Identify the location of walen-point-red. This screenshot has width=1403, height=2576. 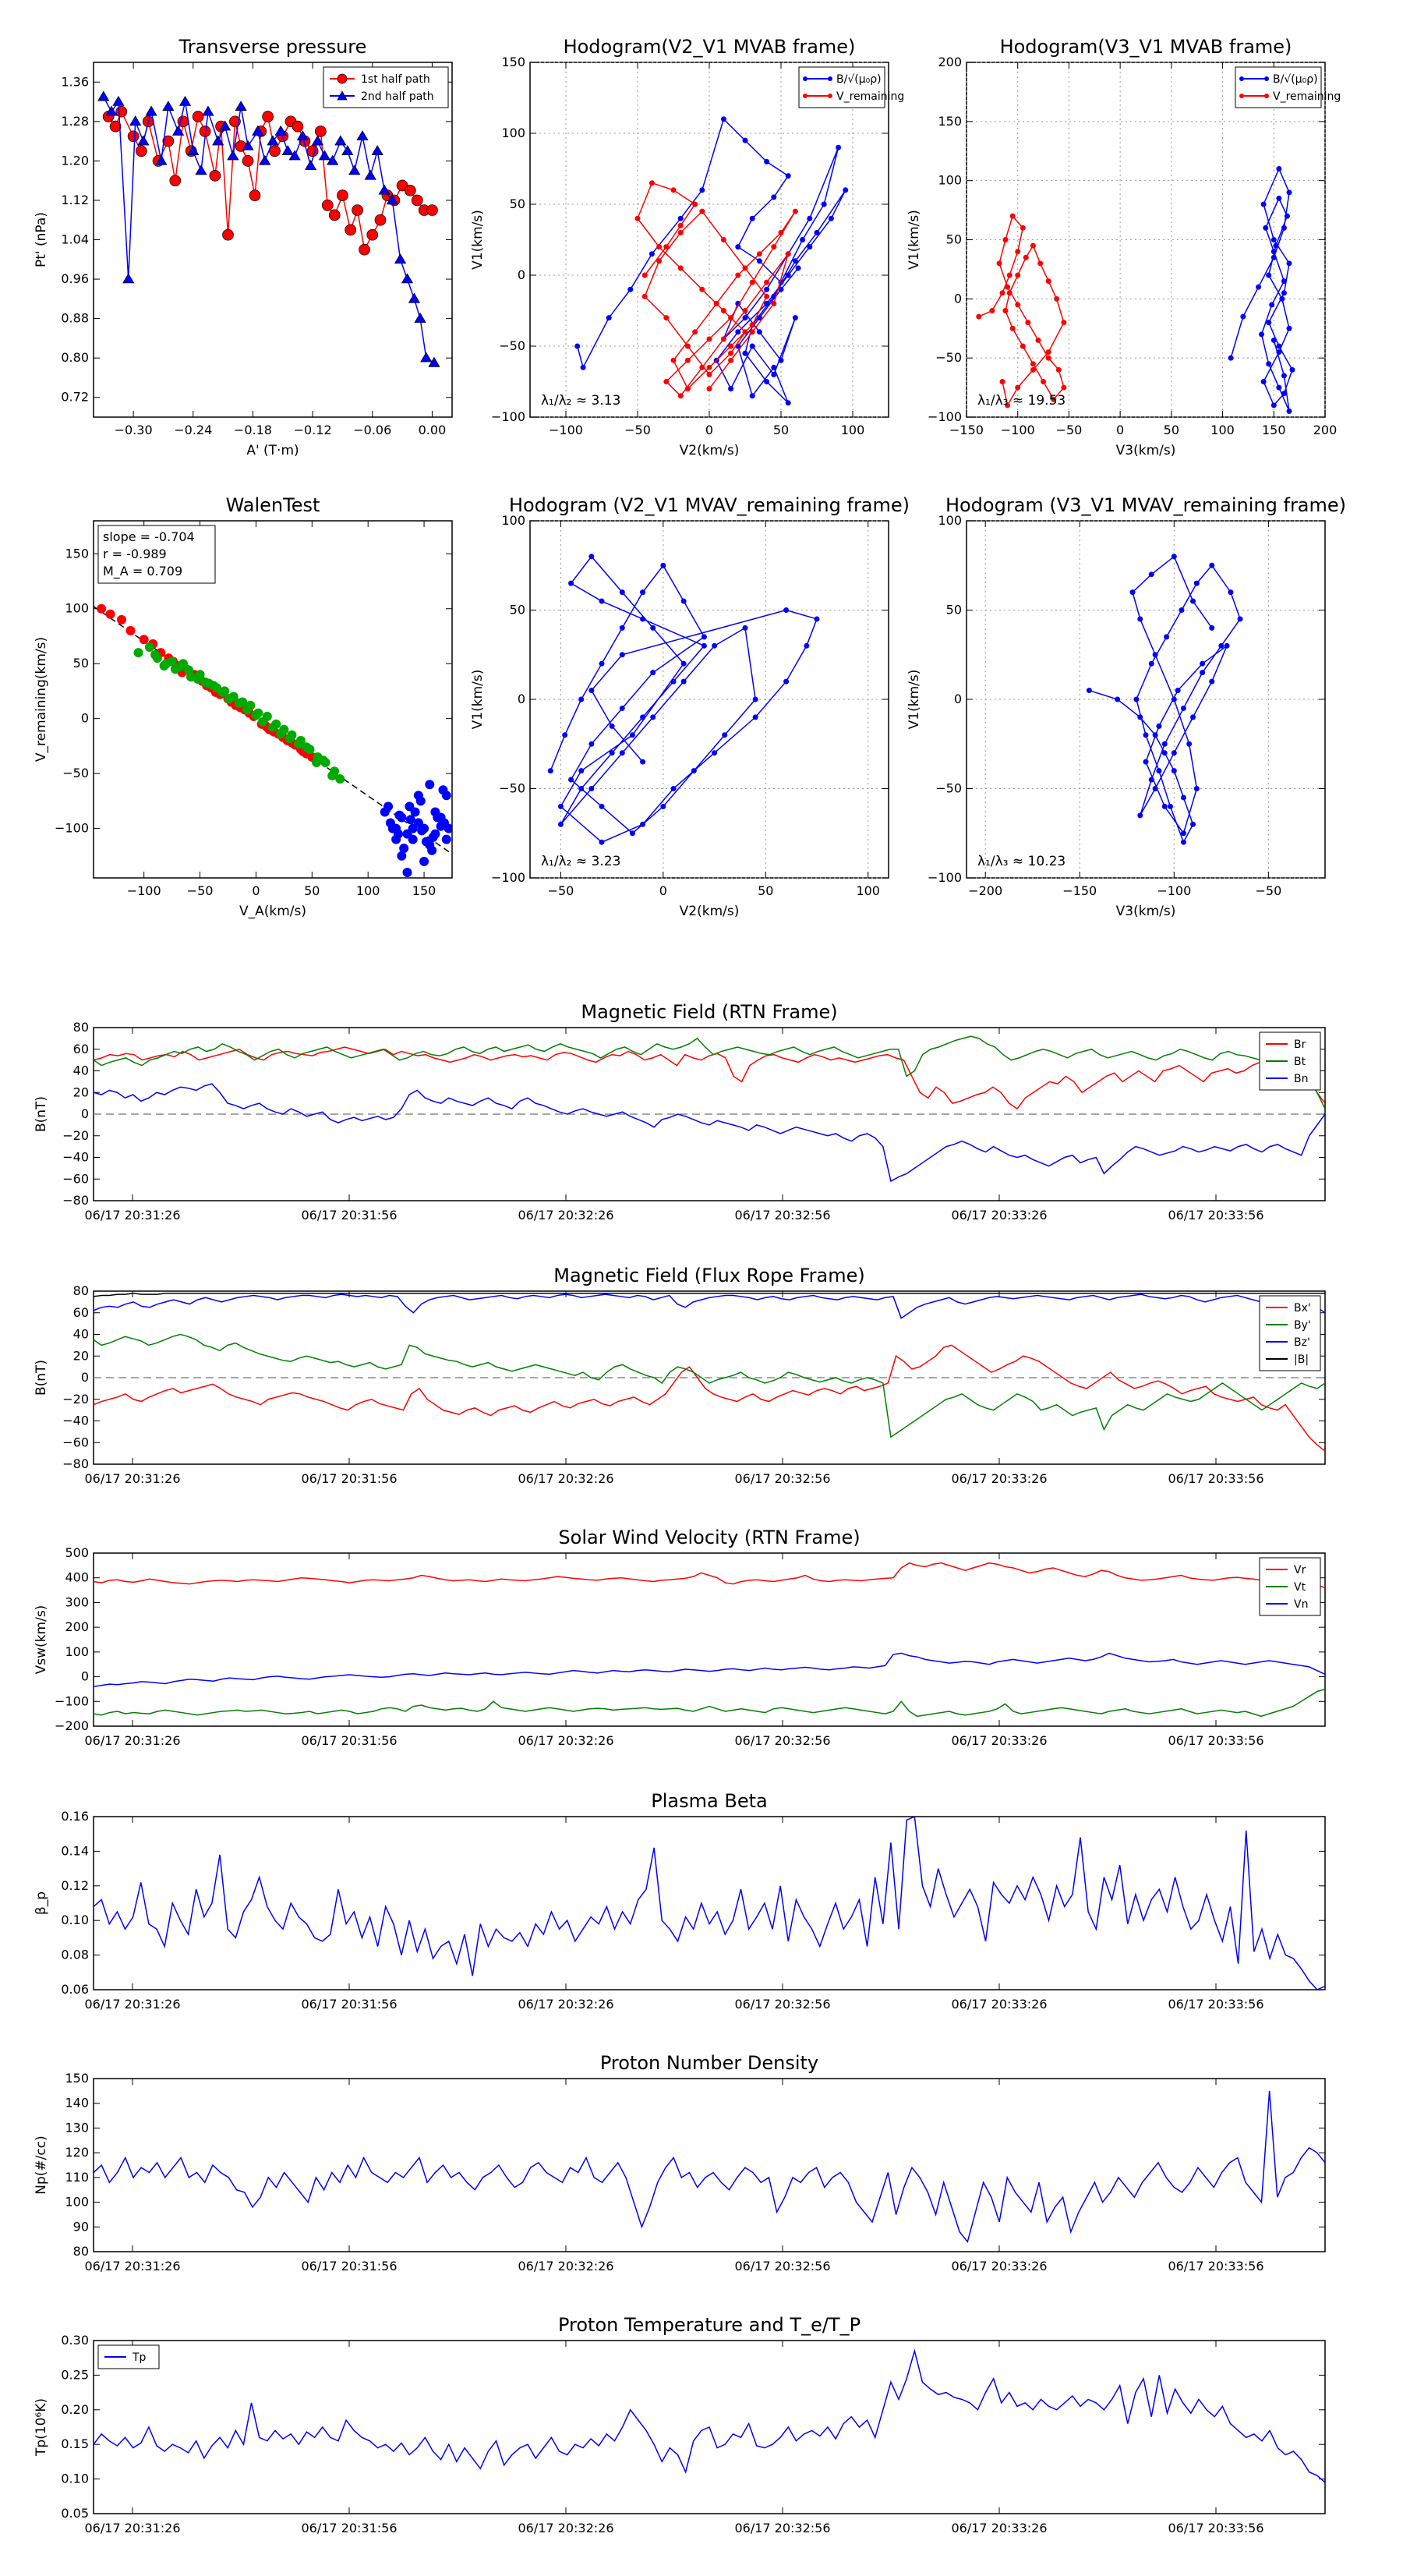
(130, 630).